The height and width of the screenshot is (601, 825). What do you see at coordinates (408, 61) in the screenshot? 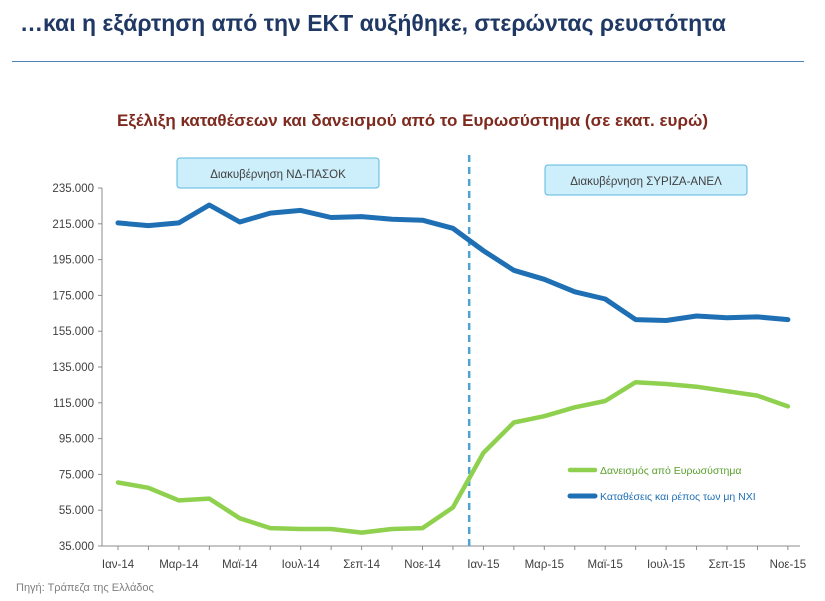
I see `title-divider` at bounding box center [408, 61].